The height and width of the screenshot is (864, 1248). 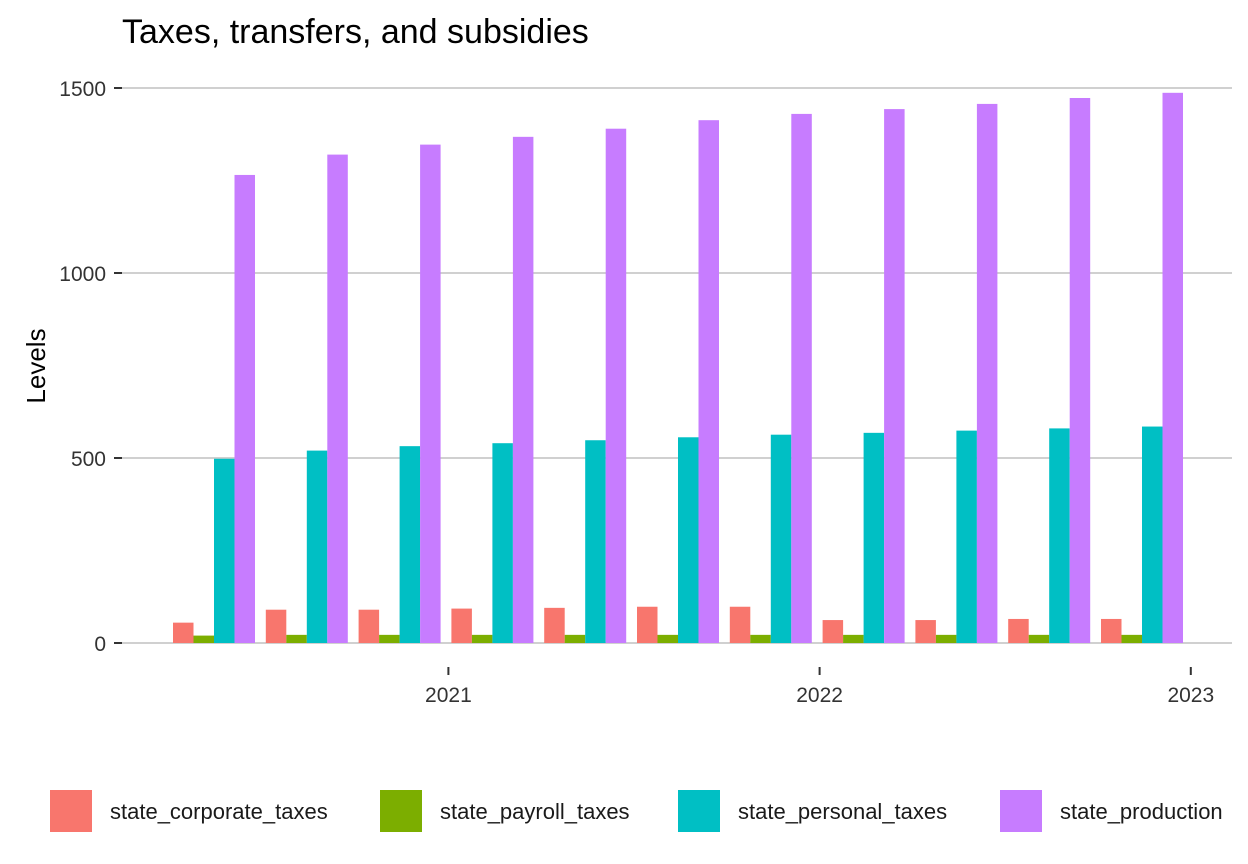 I want to click on legend-item: state_corporate_taxes, so click(x=189, y=811).